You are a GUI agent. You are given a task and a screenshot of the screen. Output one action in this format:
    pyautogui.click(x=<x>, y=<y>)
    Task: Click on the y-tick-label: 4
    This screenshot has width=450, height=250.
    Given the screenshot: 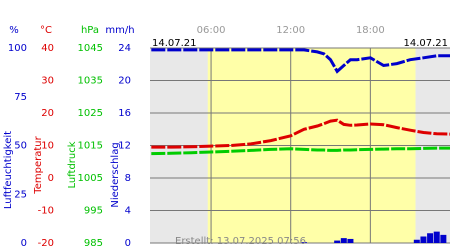 What is the action you would take?
    pyautogui.click(x=128, y=211)
    